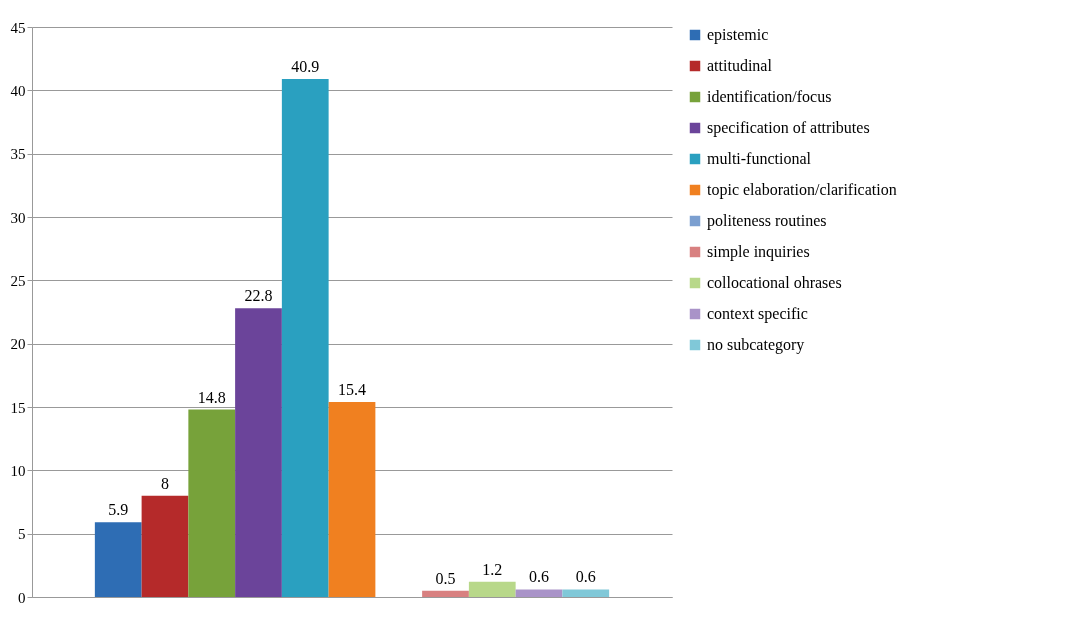 Image resolution: width=1073 pixels, height=628 pixels. Describe the element at coordinates (352, 389) in the screenshot. I see `data-label: 15.4` at that location.